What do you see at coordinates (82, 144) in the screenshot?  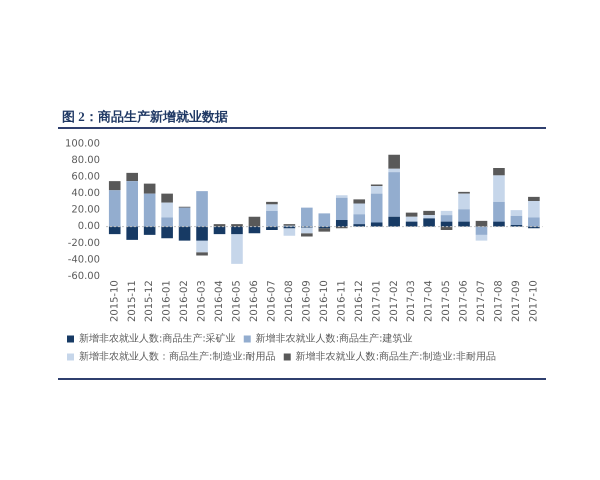 I see `y-tick-label: 100.00` at bounding box center [82, 144].